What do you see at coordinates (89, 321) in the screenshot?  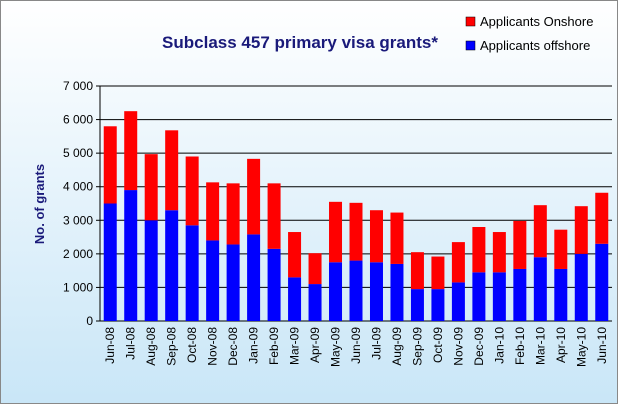 I see `y-tick-label: 0` at bounding box center [89, 321].